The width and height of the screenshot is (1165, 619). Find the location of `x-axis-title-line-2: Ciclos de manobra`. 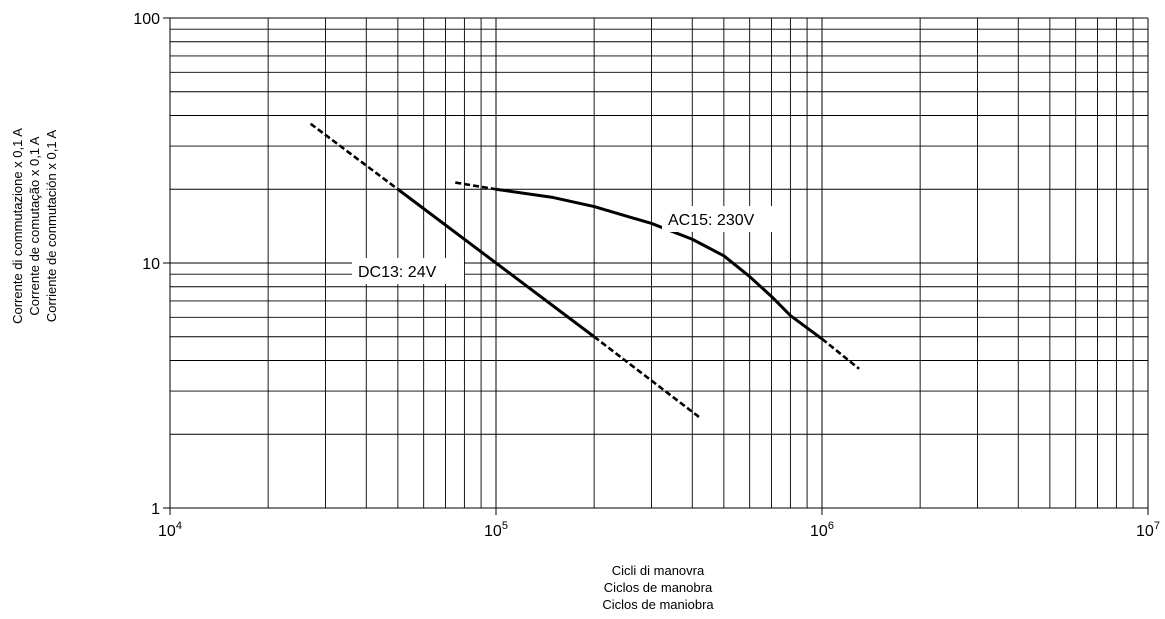

x-axis-title-line-2: Ciclos de manobra is located at coordinates (658, 587).